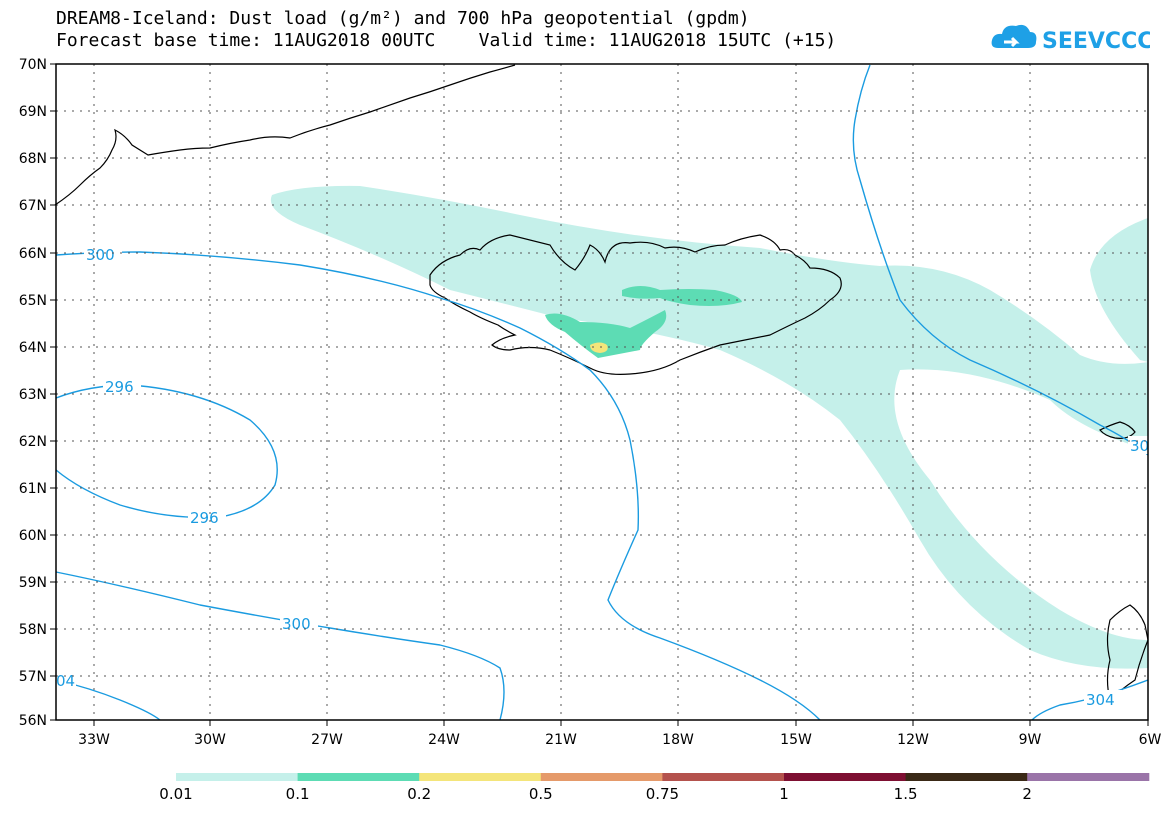 The image size is (1175, 815). What do you see at coordinates (678, 740) in the screenshot?
I see `lon-label: 18W` at bounding box center [678, 740].